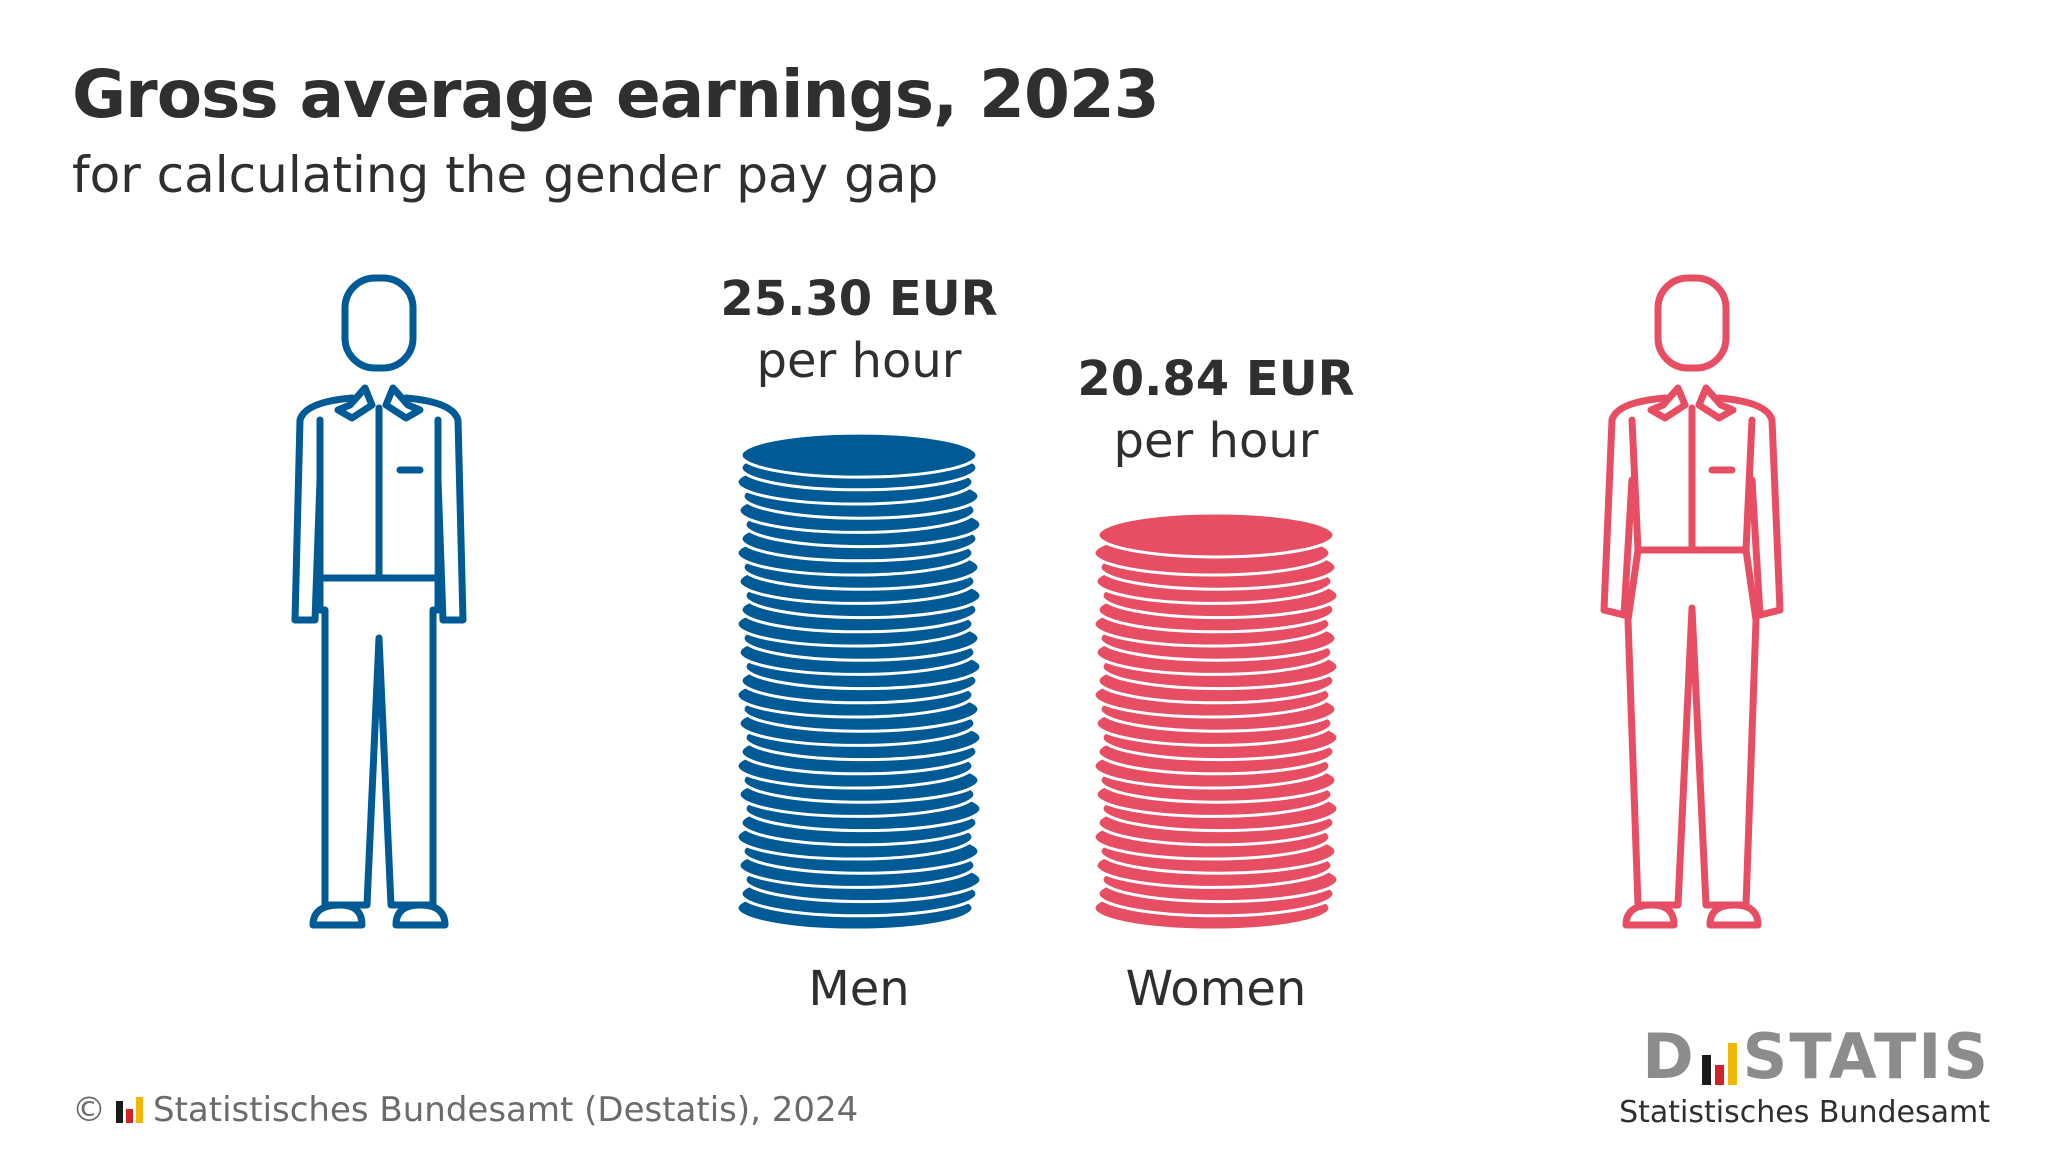 This screenshot has width=2048, height=1152. What do you see at coordinates (505, 175) in the screenshot?
I see `chart-subtitle: for calculating the gender pay gap` at bounding box center [505, 175].